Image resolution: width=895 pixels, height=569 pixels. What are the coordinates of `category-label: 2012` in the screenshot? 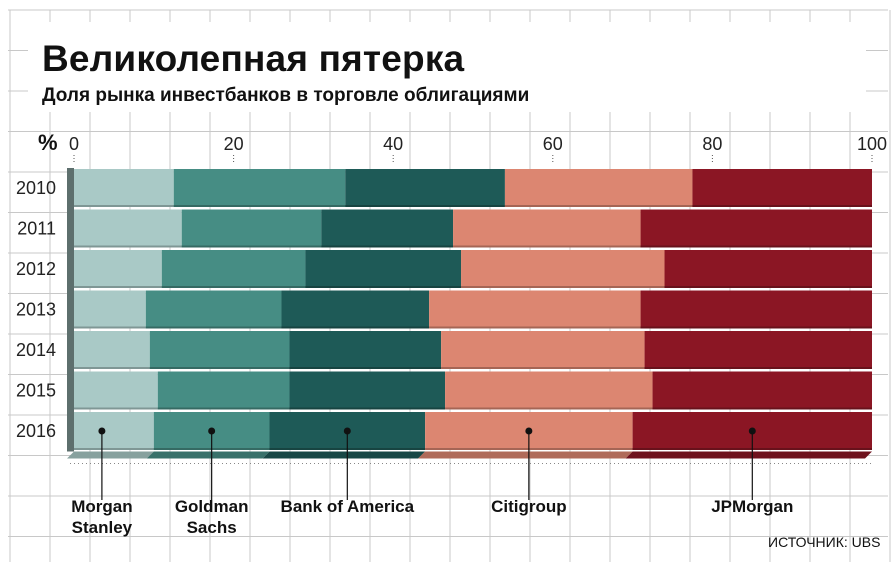 It's located at (36, 269).